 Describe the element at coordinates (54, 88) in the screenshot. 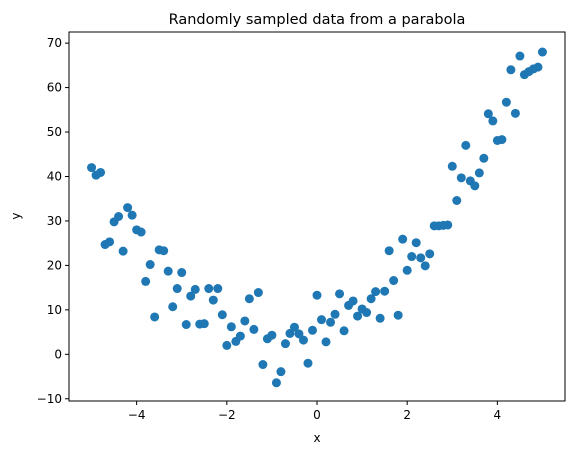

I see `y-tick-label: 60` at that location.